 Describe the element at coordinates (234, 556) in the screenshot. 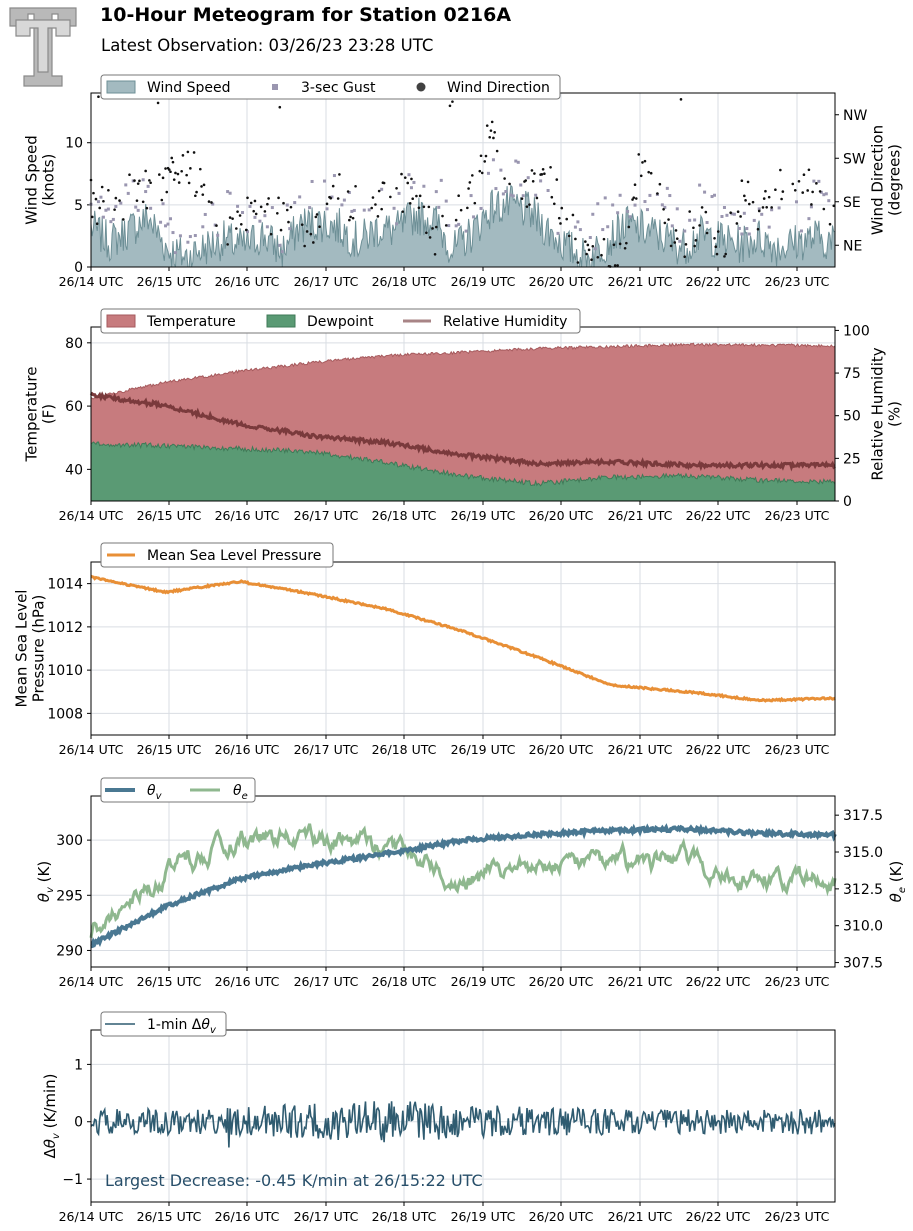

I see `legend-label: Mean Sea Level Pressure` at that location.